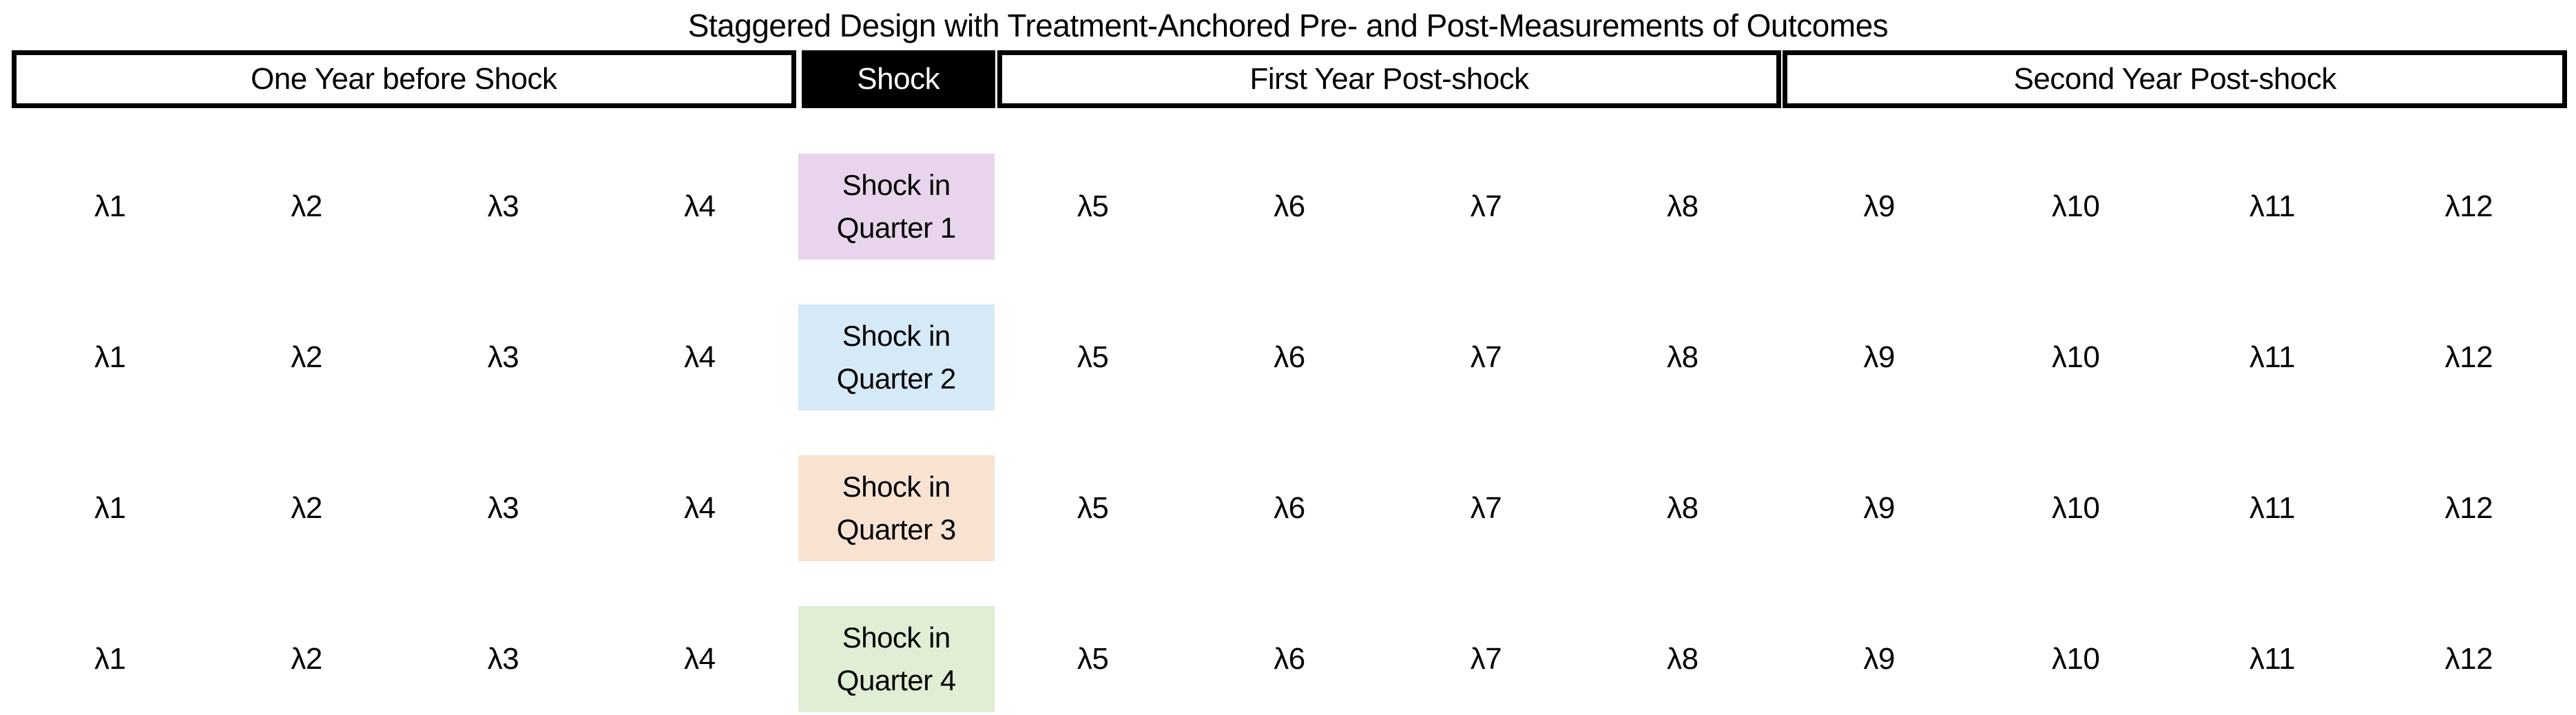 The width and height of the screenshot is (2576, 715). What do you see at coordinates (404, 79) in the screenshot?
I see `header-segment-one-year-before-shock: One Year before Shock` at bounding box center [404, 79].